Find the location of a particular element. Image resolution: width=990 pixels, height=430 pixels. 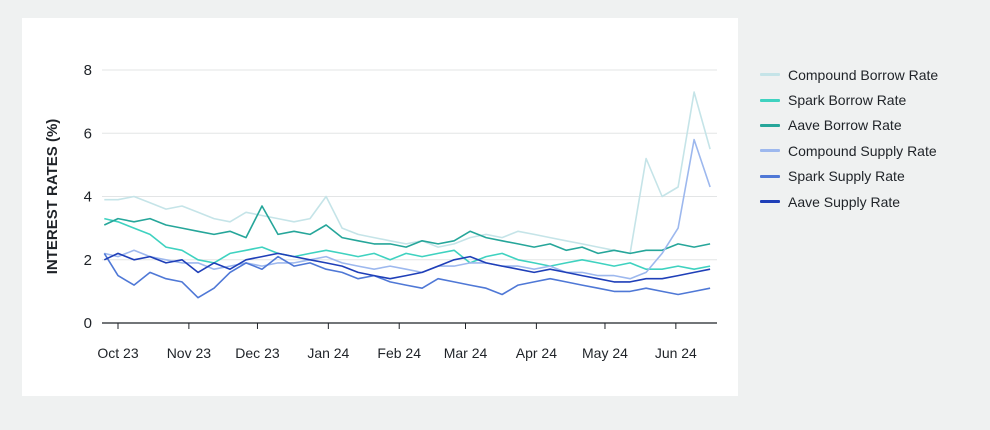

legend-item: Aave Supply Rate is located at coordinates (849, 201).